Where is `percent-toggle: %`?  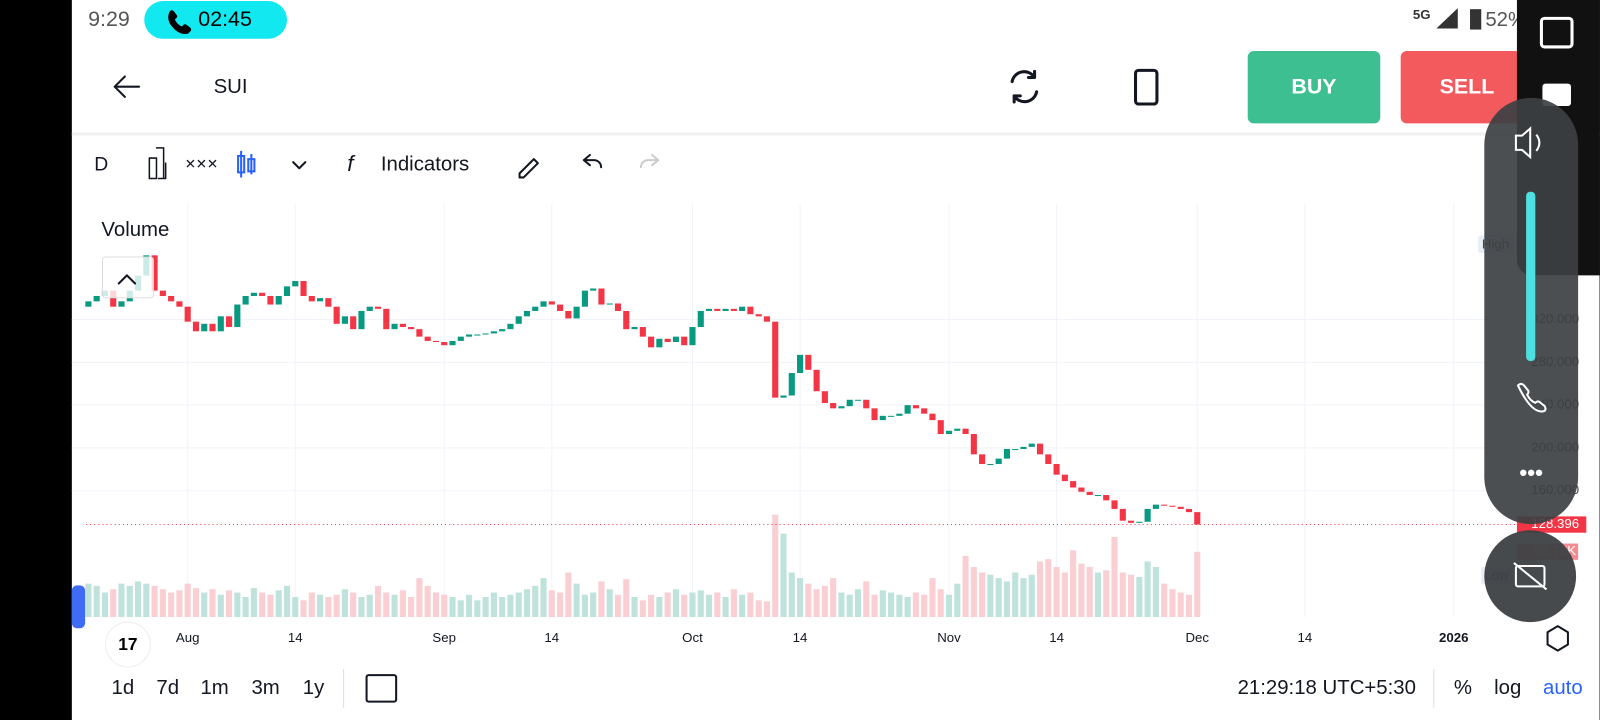 percent-toggle: % is located at coordinates (1463, 688).